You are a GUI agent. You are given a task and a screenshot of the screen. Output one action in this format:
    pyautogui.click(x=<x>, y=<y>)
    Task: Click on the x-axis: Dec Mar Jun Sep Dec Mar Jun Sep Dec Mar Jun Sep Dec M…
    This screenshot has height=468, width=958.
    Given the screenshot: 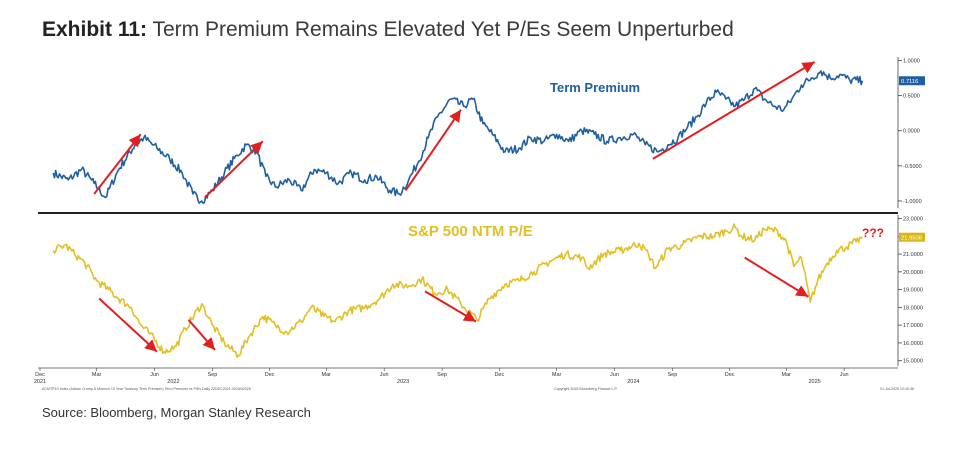 What is the action you would take?
    pyautogui.click(x=466, y=376)
    